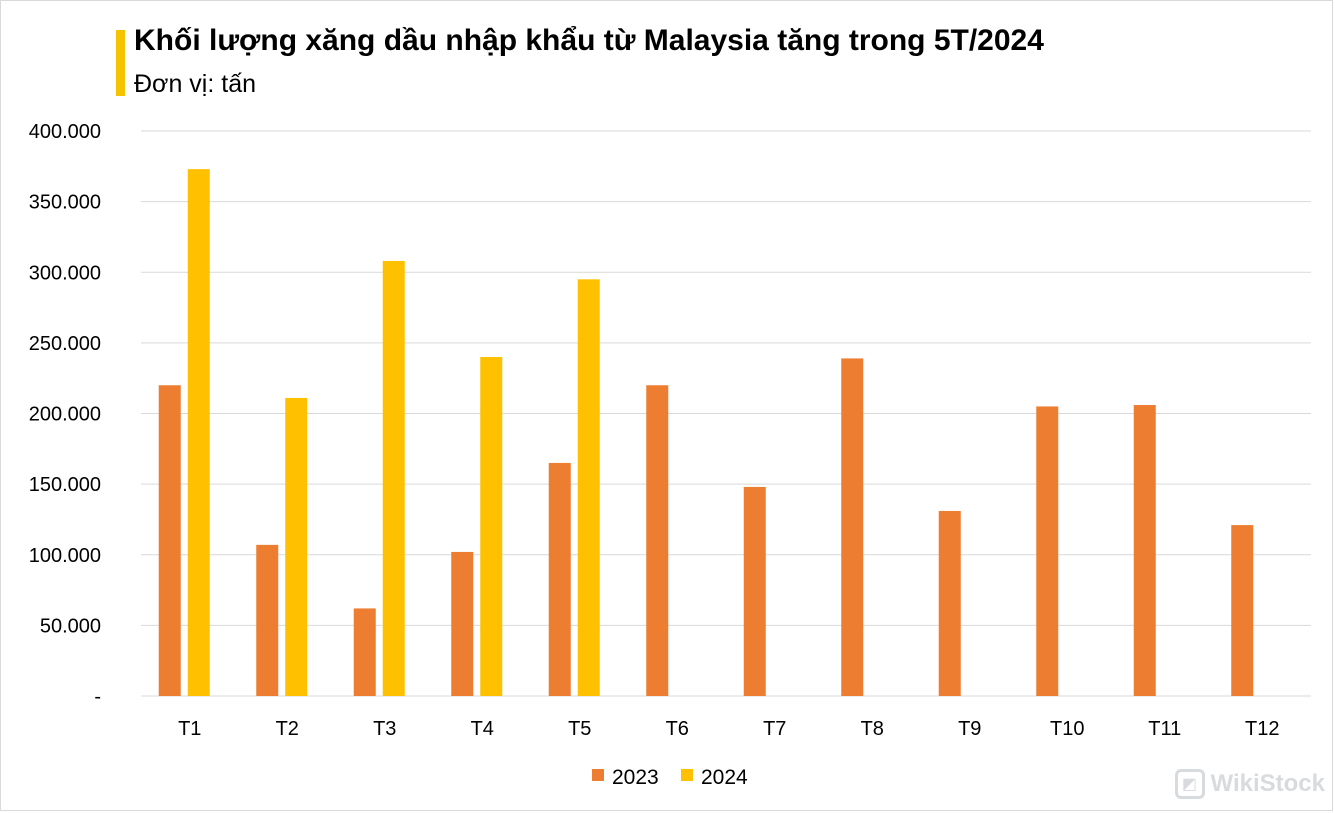 Image resolution: width=1335 pixels, height=813 pixels. I want to click on bar-2023-T3, so click(364, 652).